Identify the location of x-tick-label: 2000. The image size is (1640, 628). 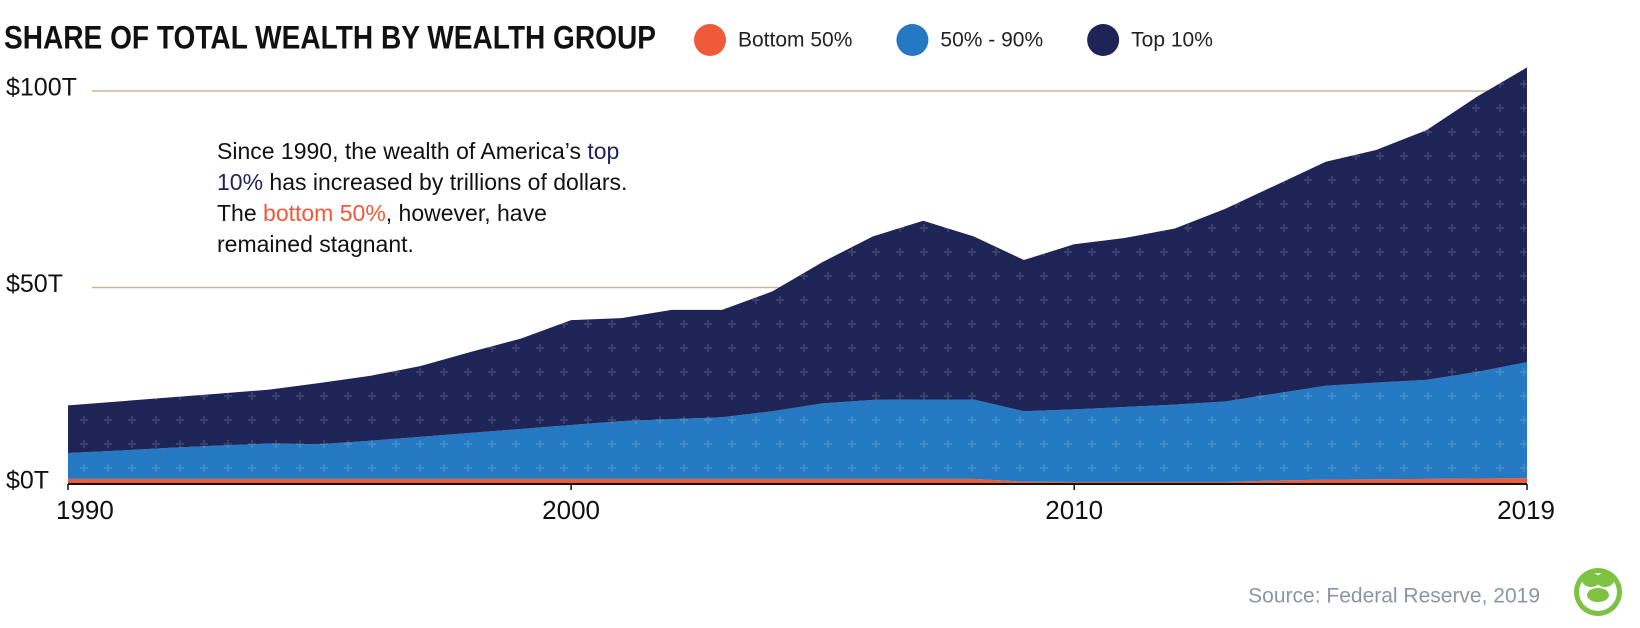
(571, 510).